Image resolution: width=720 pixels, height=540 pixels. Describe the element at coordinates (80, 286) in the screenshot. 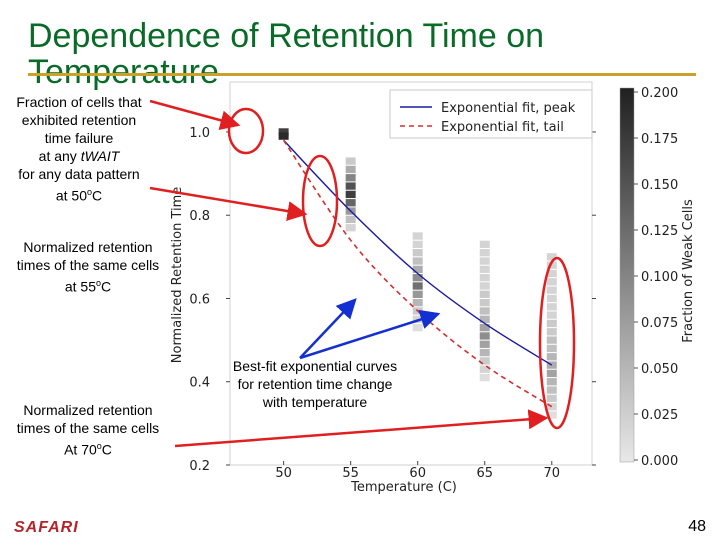

I see `annotation-55c-line3: at 55` at that location.